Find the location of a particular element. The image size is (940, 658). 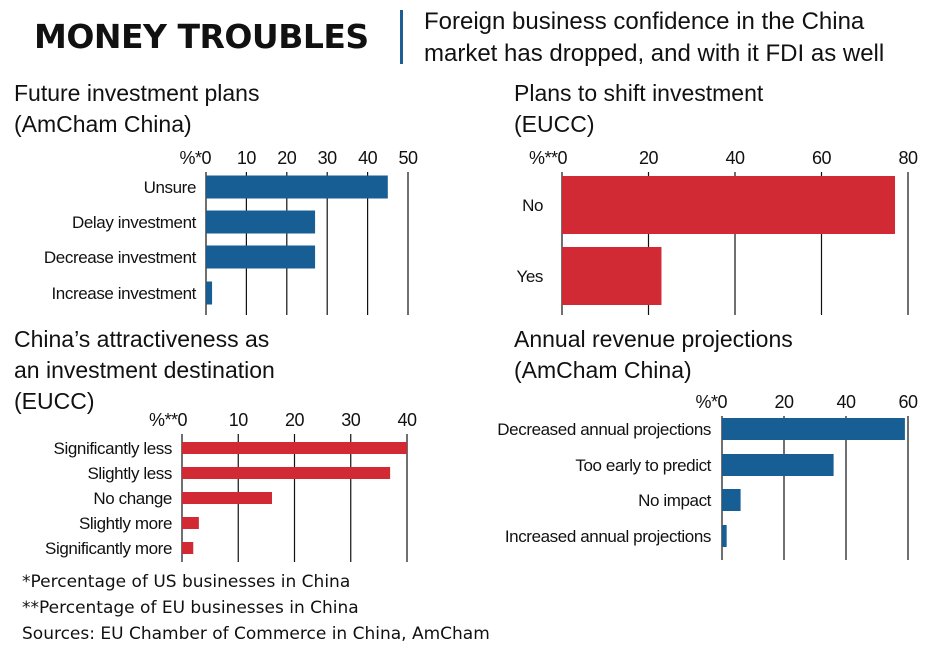

chart-1-title-line-1: Future investment plans is located at coordinates (137, 93).